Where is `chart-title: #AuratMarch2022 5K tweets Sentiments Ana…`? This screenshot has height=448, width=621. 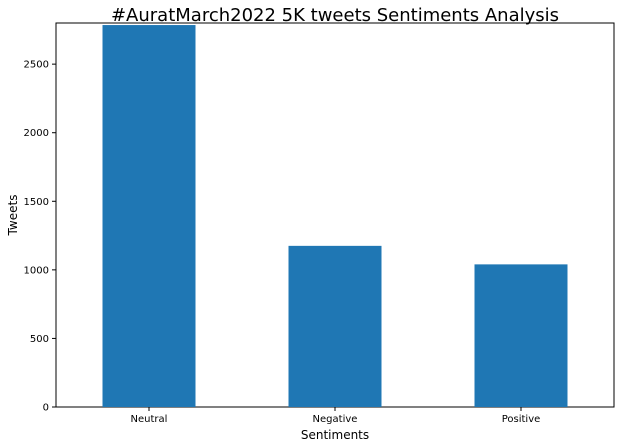
chart-title: #AuratMarch2022 5K tweets Sentiments Ana… is located at coordinates (335, 15).